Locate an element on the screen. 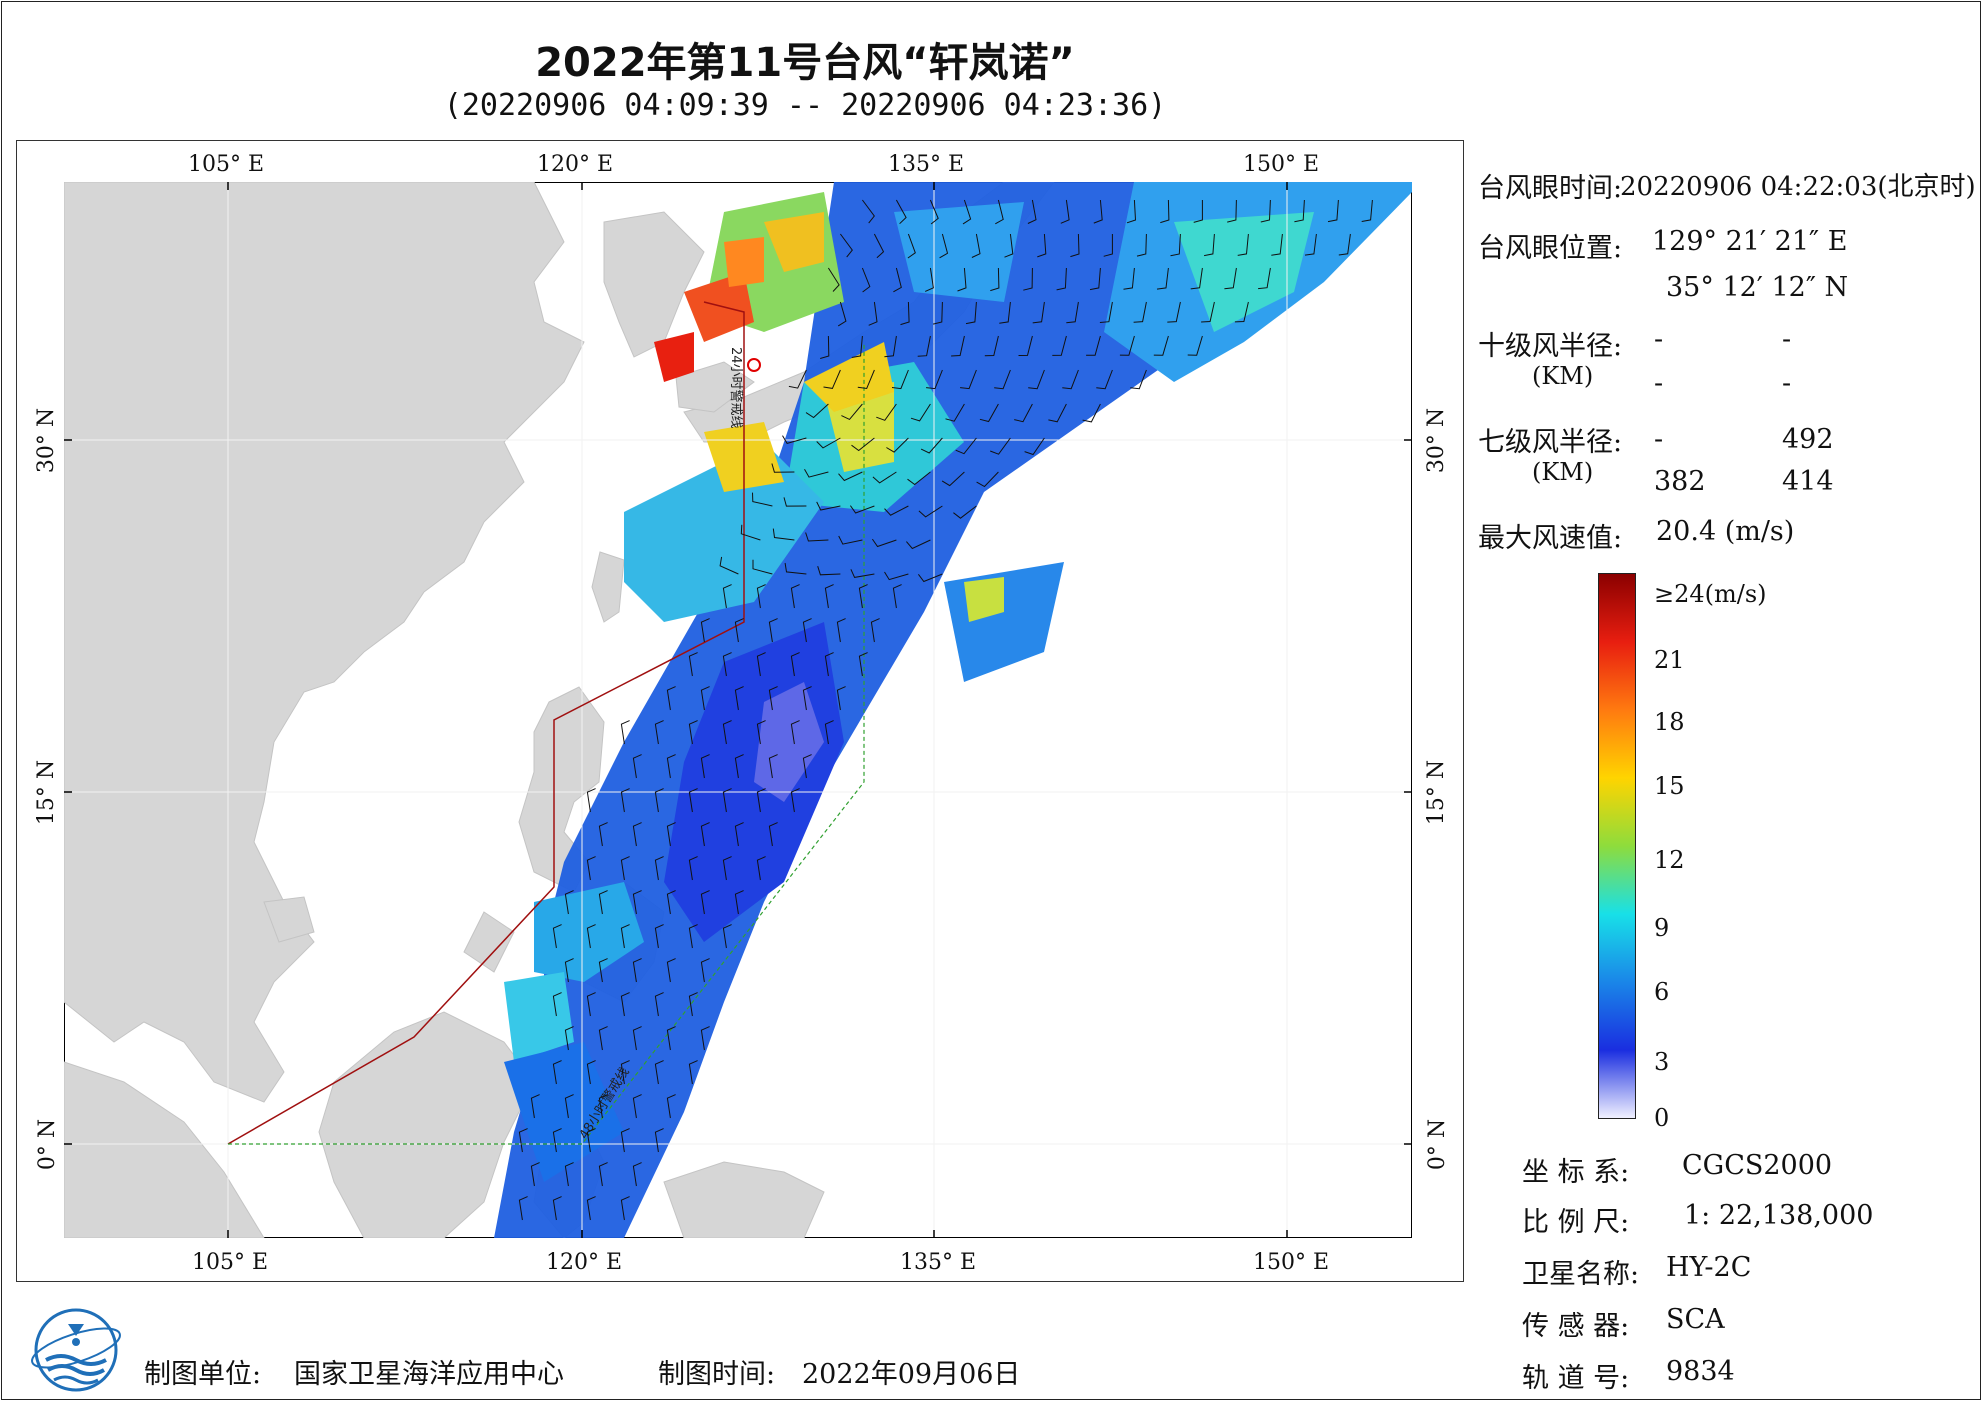  coord-system-label: 坐 标 系: is located at coordinates (1576, 1172).